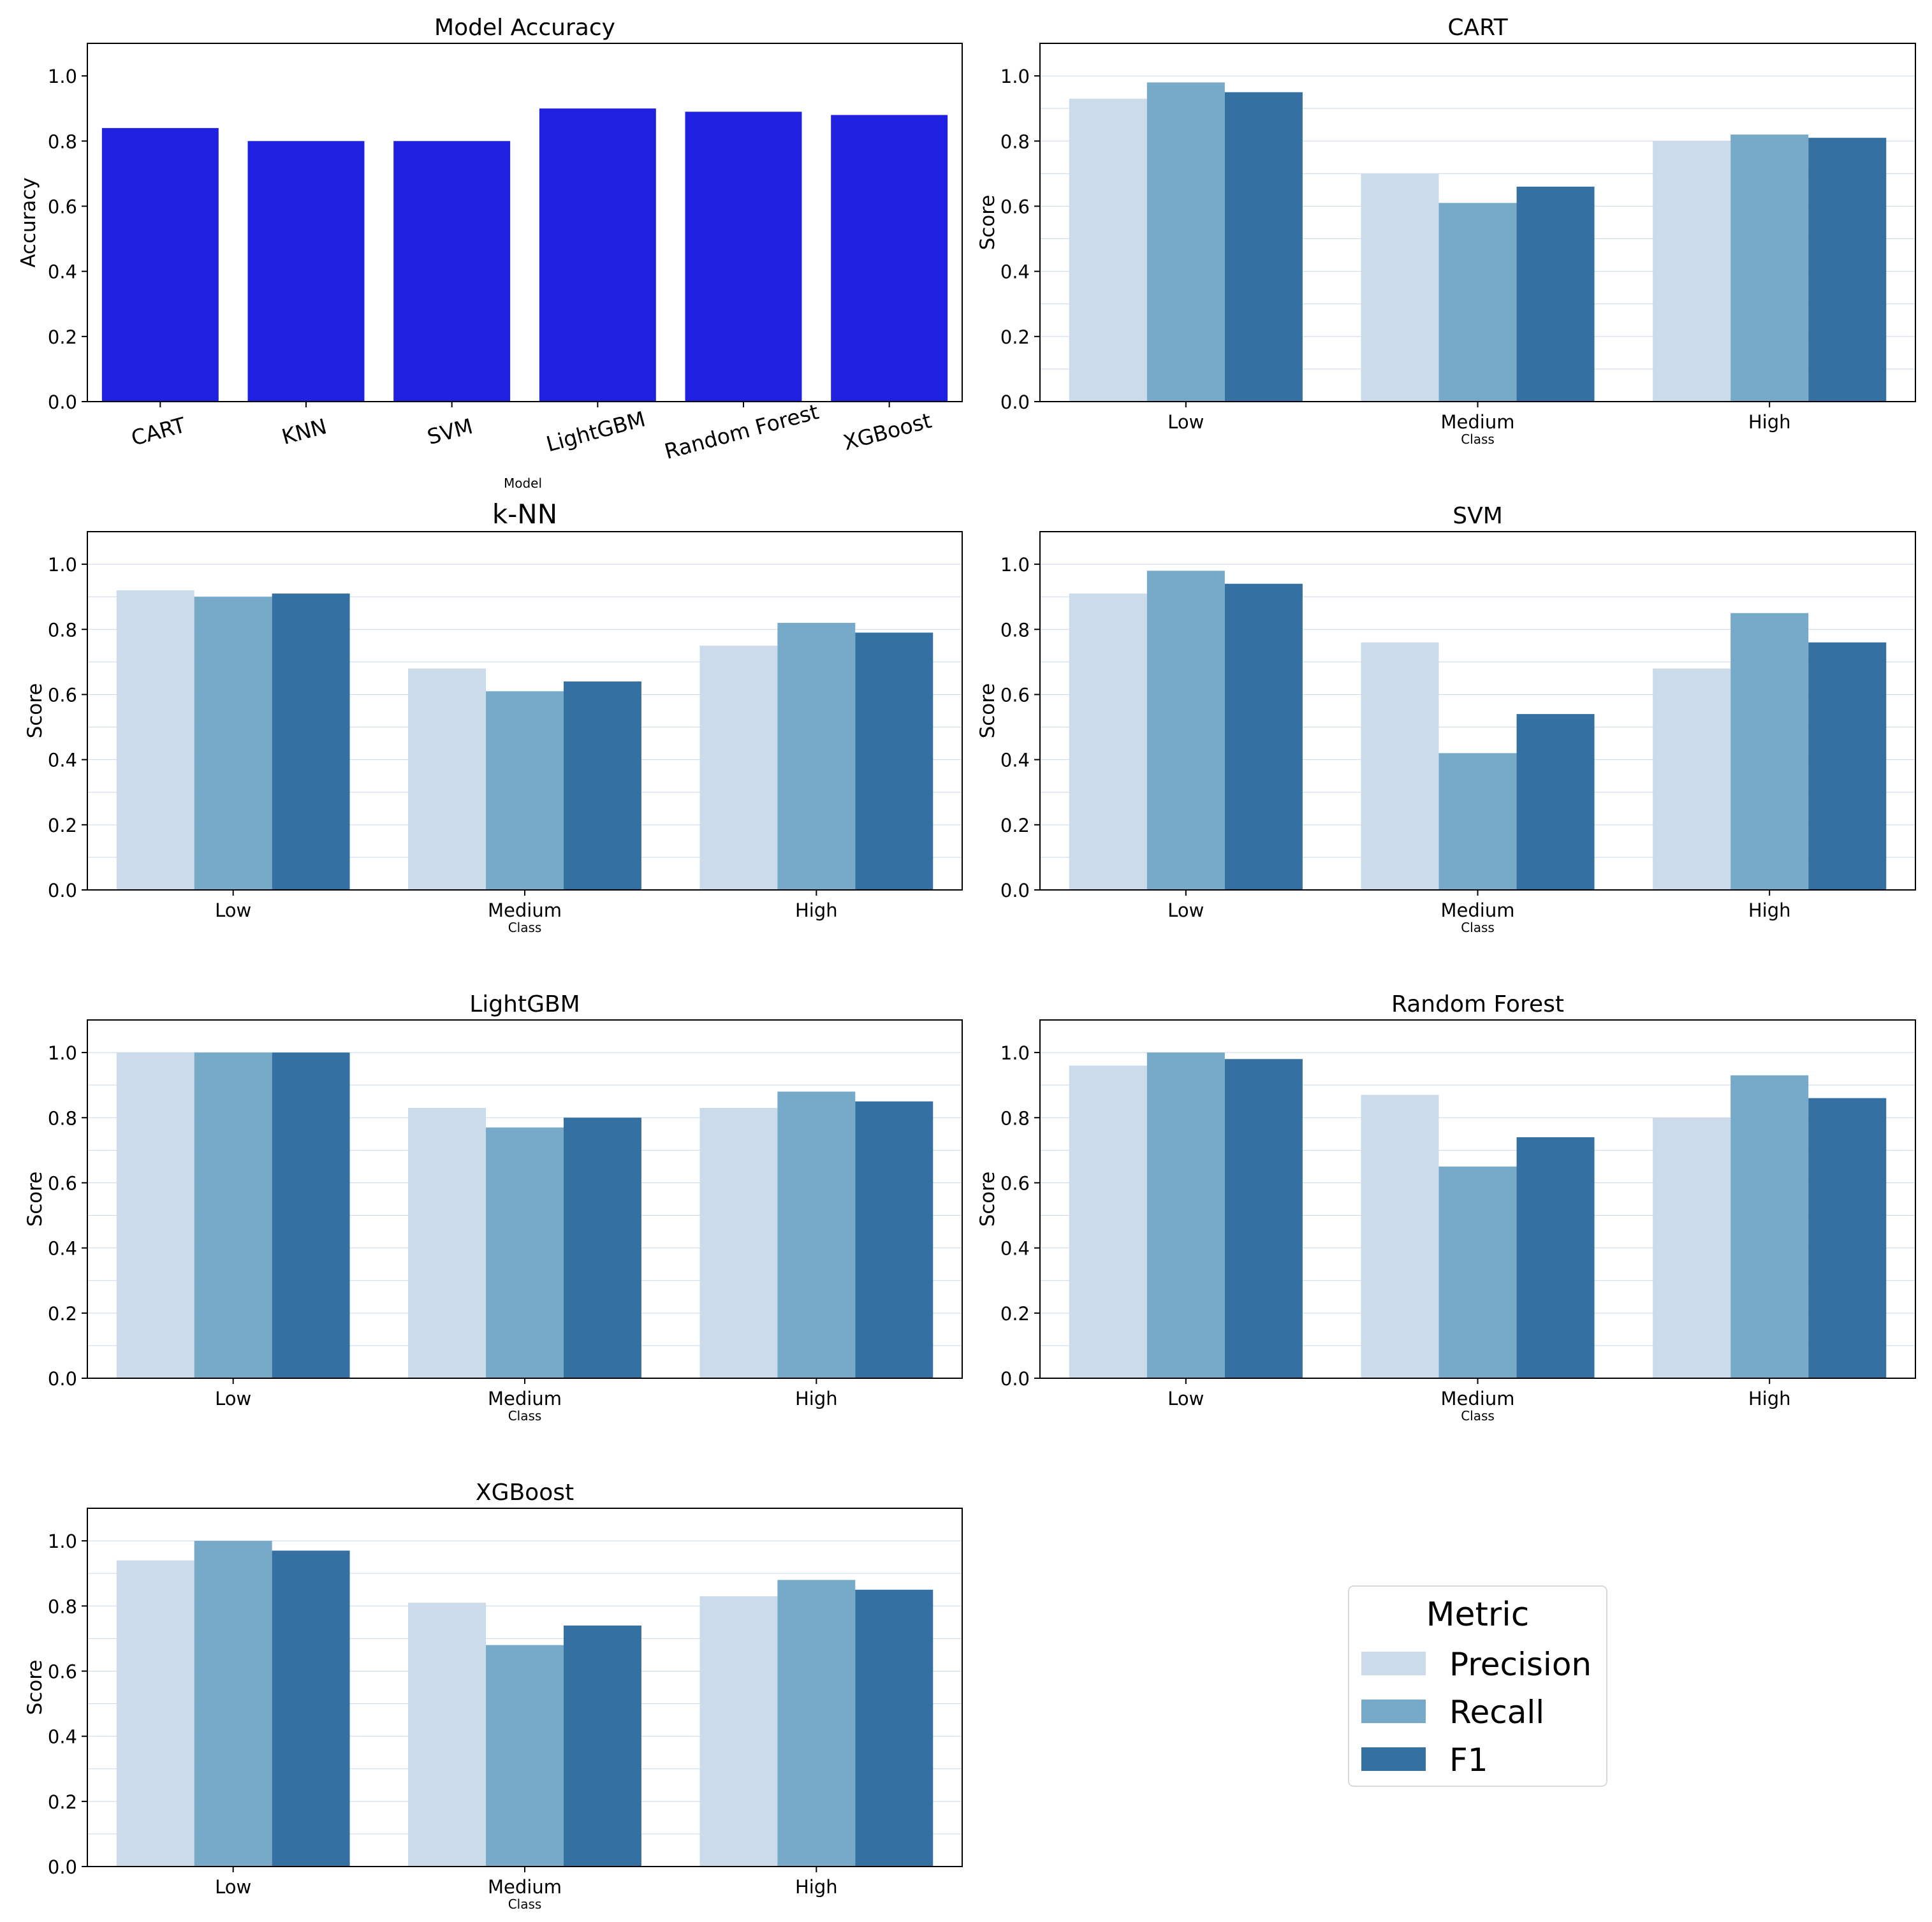 Image resolution: width=1932 pixels, height=1922 pixels. What do you see at coordinates (744, 257) in the screenshot?
I see `bar-random-forest` at bounding box center [744, 257].